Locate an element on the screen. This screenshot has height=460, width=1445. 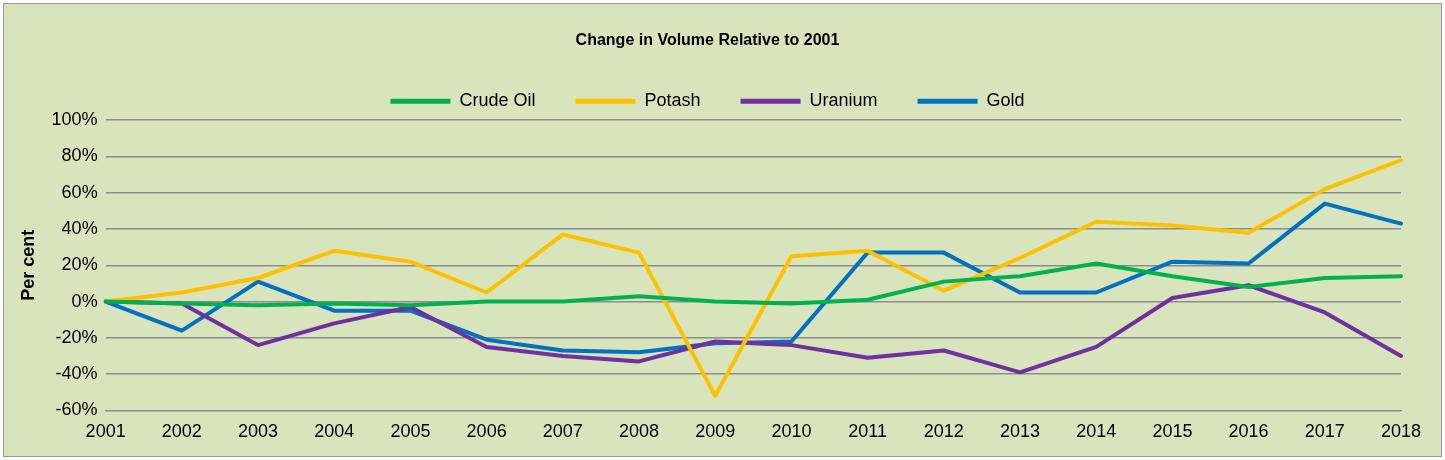
y-tick-label: 100% is located at coordinates (74, 119).